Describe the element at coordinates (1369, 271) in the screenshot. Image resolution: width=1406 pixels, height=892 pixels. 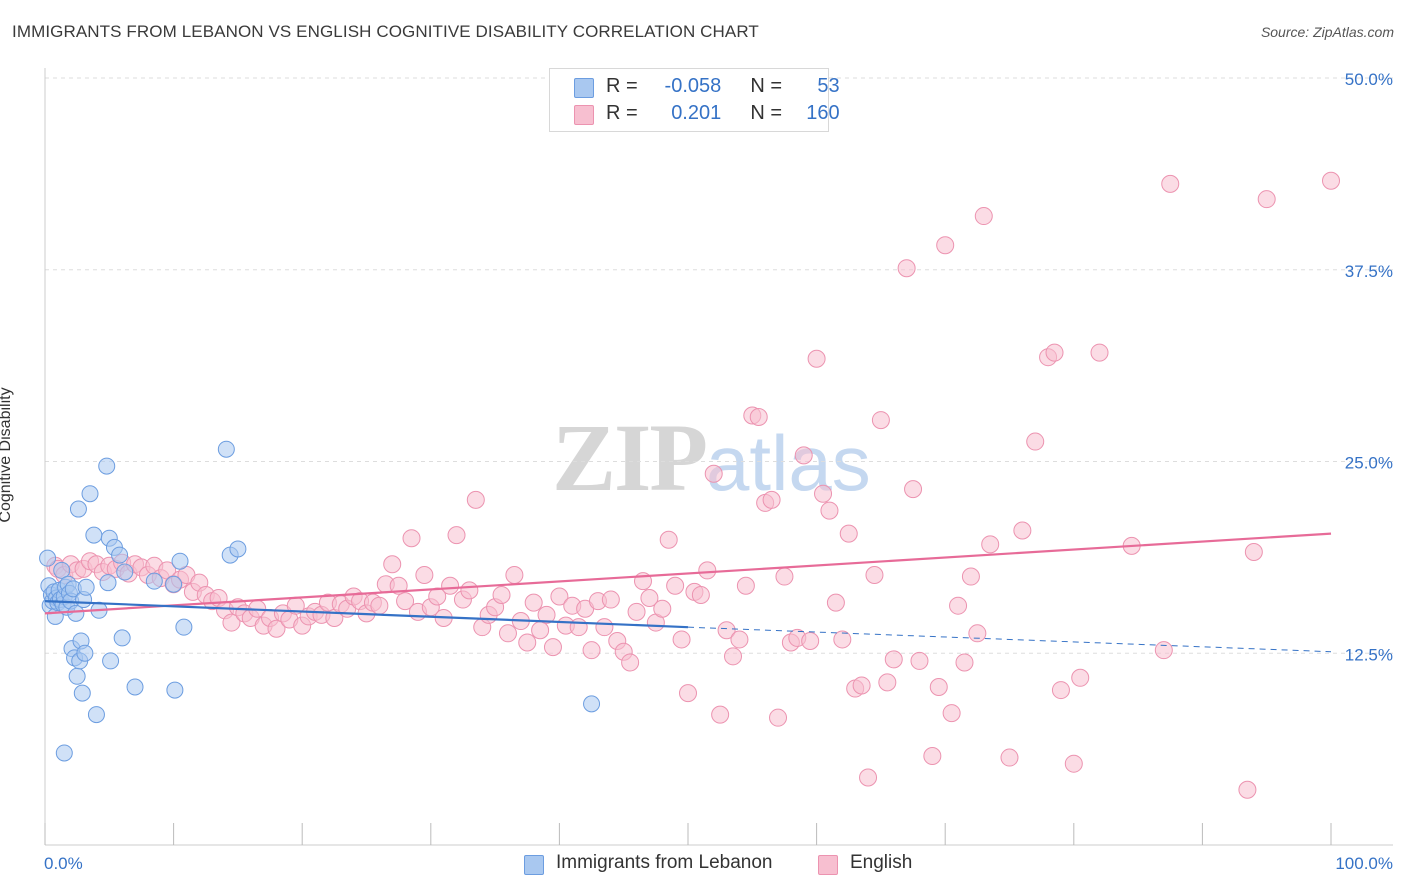
I see `y-tick-label: 37.5%` at that location.